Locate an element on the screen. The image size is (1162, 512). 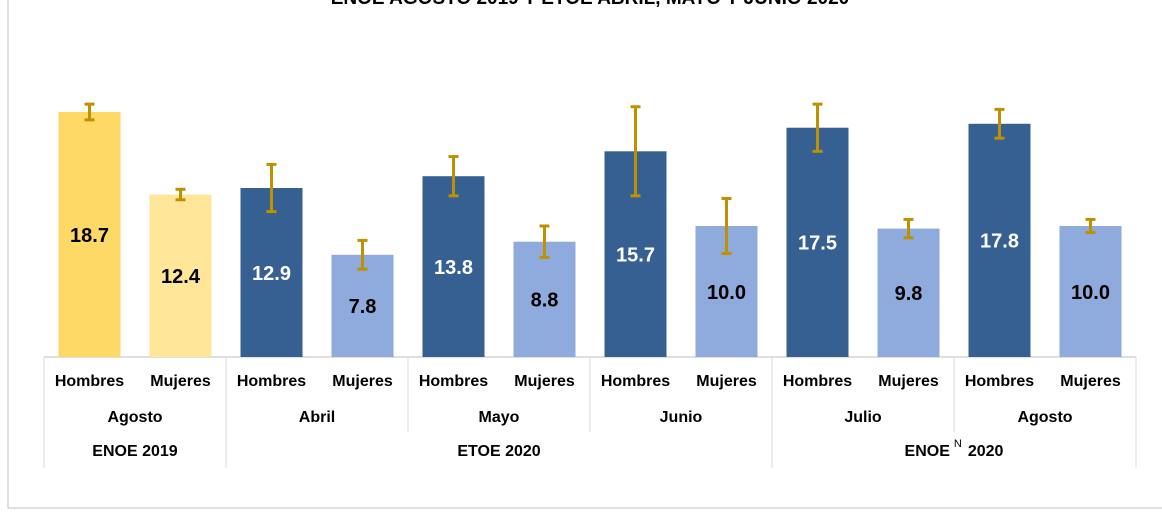
group-label: ENOE 2019 is located at coordinates (134, 451).